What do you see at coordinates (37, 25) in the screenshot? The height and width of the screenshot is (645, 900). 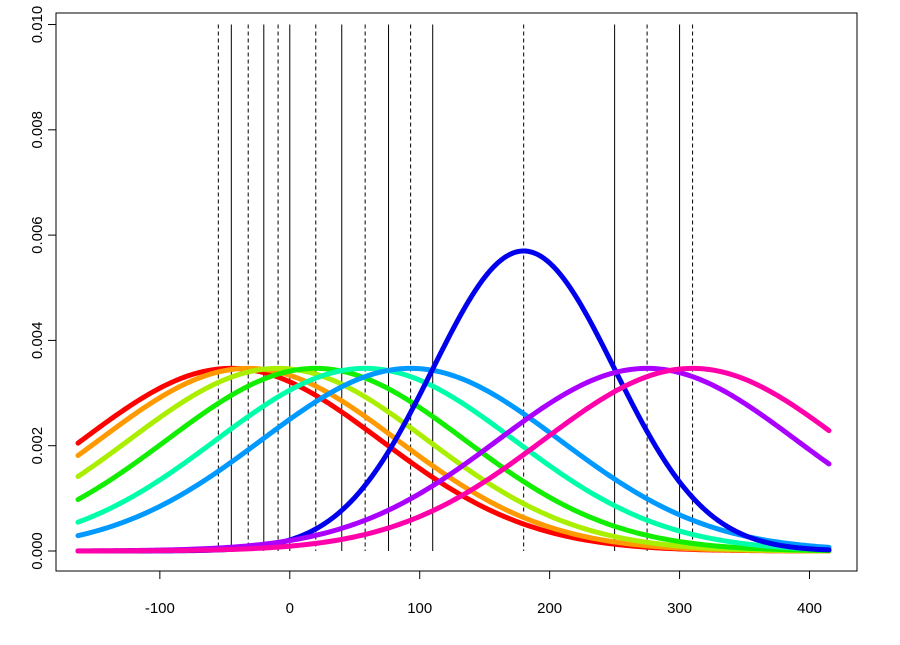 I see `y-tick-label: 0.010` at bounding box center [37, 25].